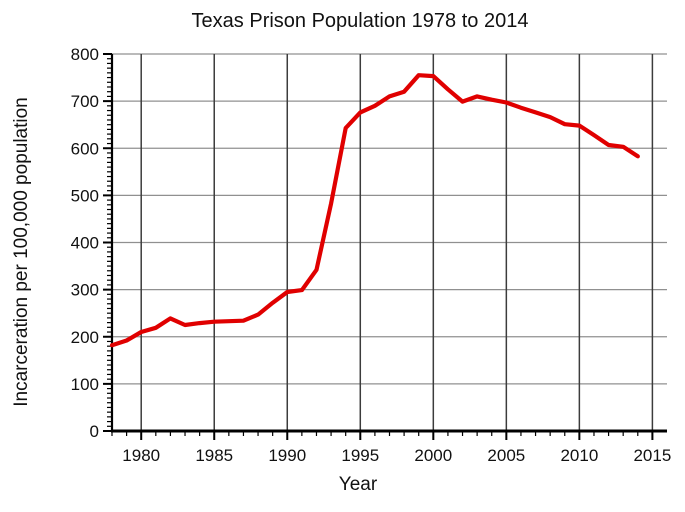  Describe the element at coordinates (85, 101) in the screenshot. I see `y-tick-label: 700` at that location.